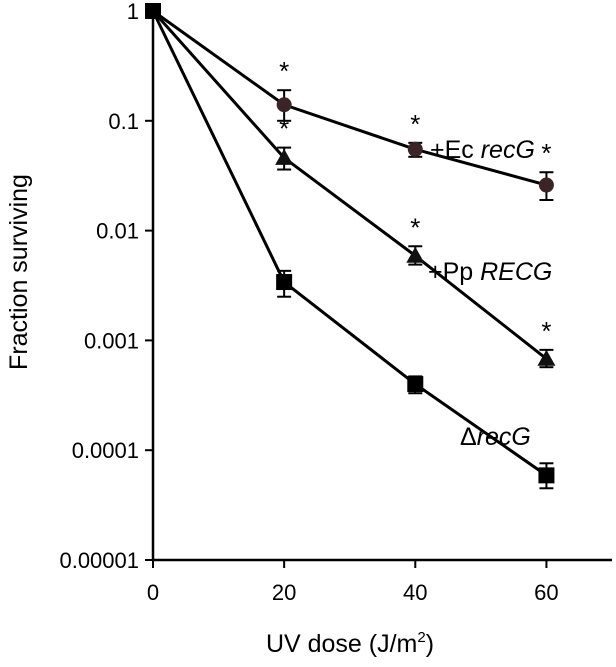 The width and height of the screenshot is (616, 667). I want to click on y-tick-label: 1, so click(133, 12).